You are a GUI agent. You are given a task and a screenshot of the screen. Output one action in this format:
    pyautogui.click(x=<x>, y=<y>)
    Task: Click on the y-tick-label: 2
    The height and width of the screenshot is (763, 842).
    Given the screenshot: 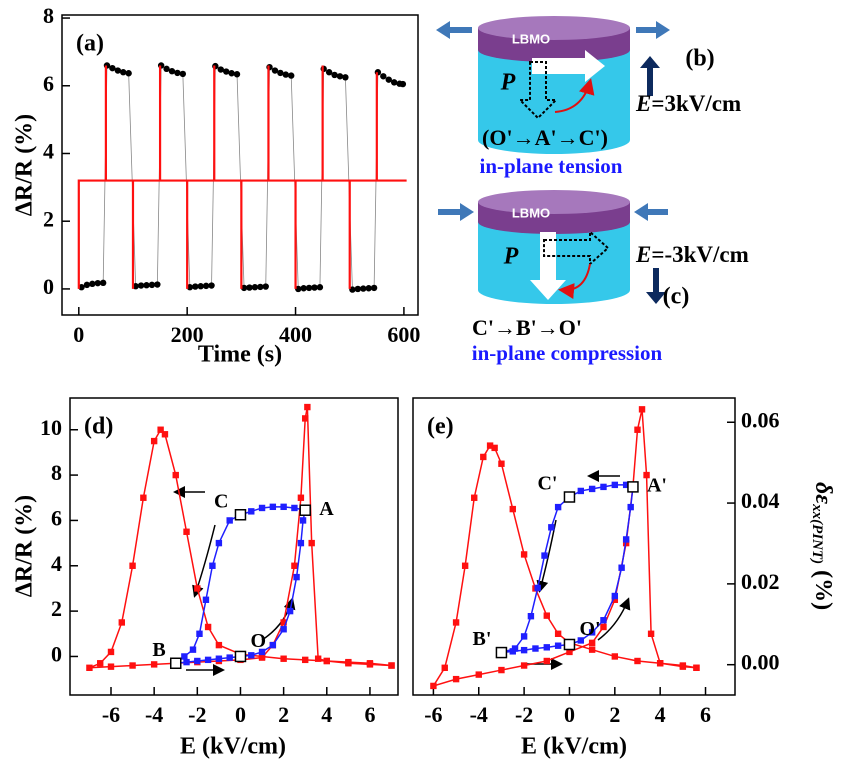 What is the action you would take?
    pyautogui.click(x=56, y=608)
    